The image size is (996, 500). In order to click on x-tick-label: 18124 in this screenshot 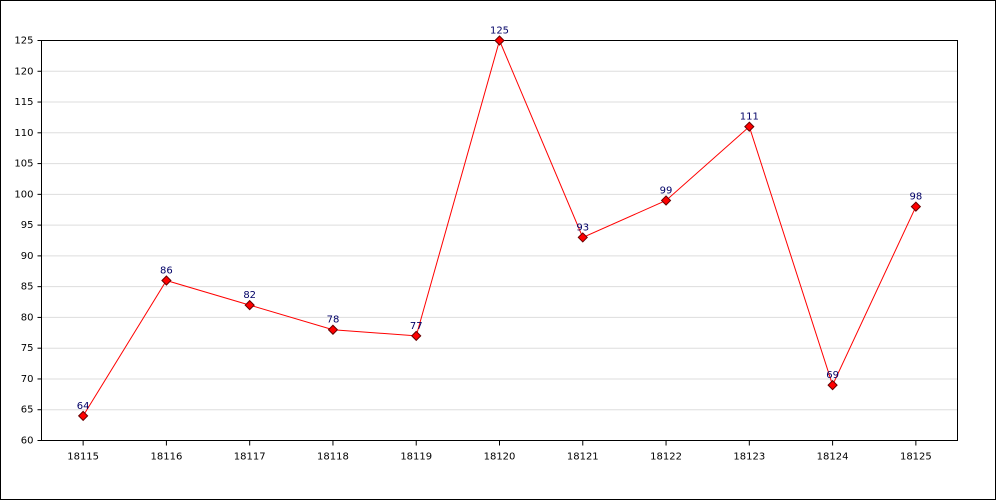, I will do `click(833, 457)`.